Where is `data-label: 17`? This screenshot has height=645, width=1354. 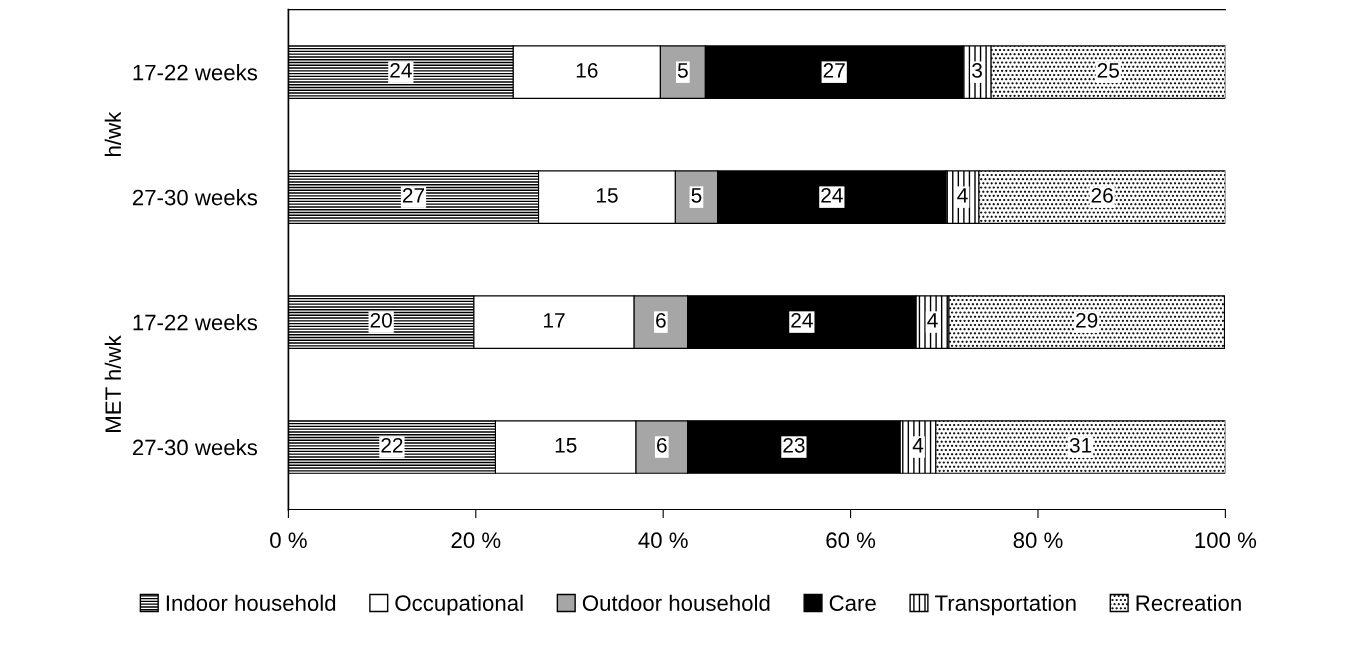
data-label: 17 is located at coordinates (554, 320).